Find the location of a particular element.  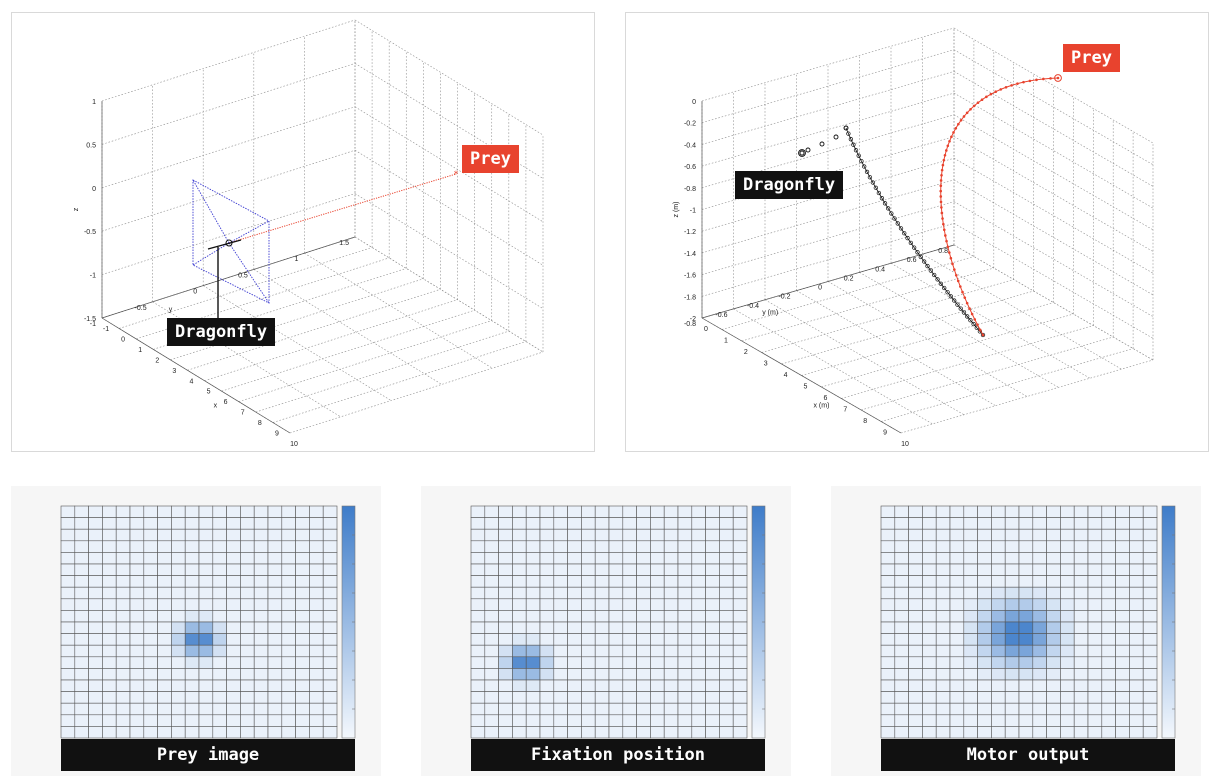

fixation-position-heatmap: Fixation position is located at coordinates (606, 631).